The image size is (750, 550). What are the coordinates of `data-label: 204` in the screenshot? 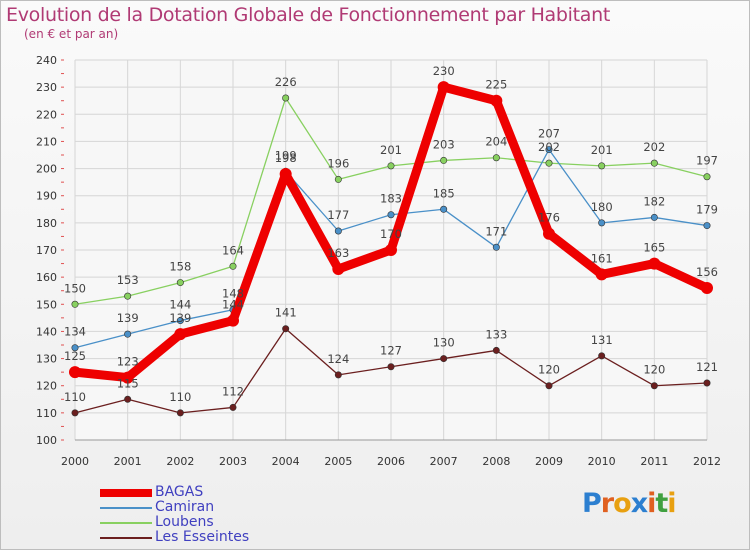 It's located at (496, 142).